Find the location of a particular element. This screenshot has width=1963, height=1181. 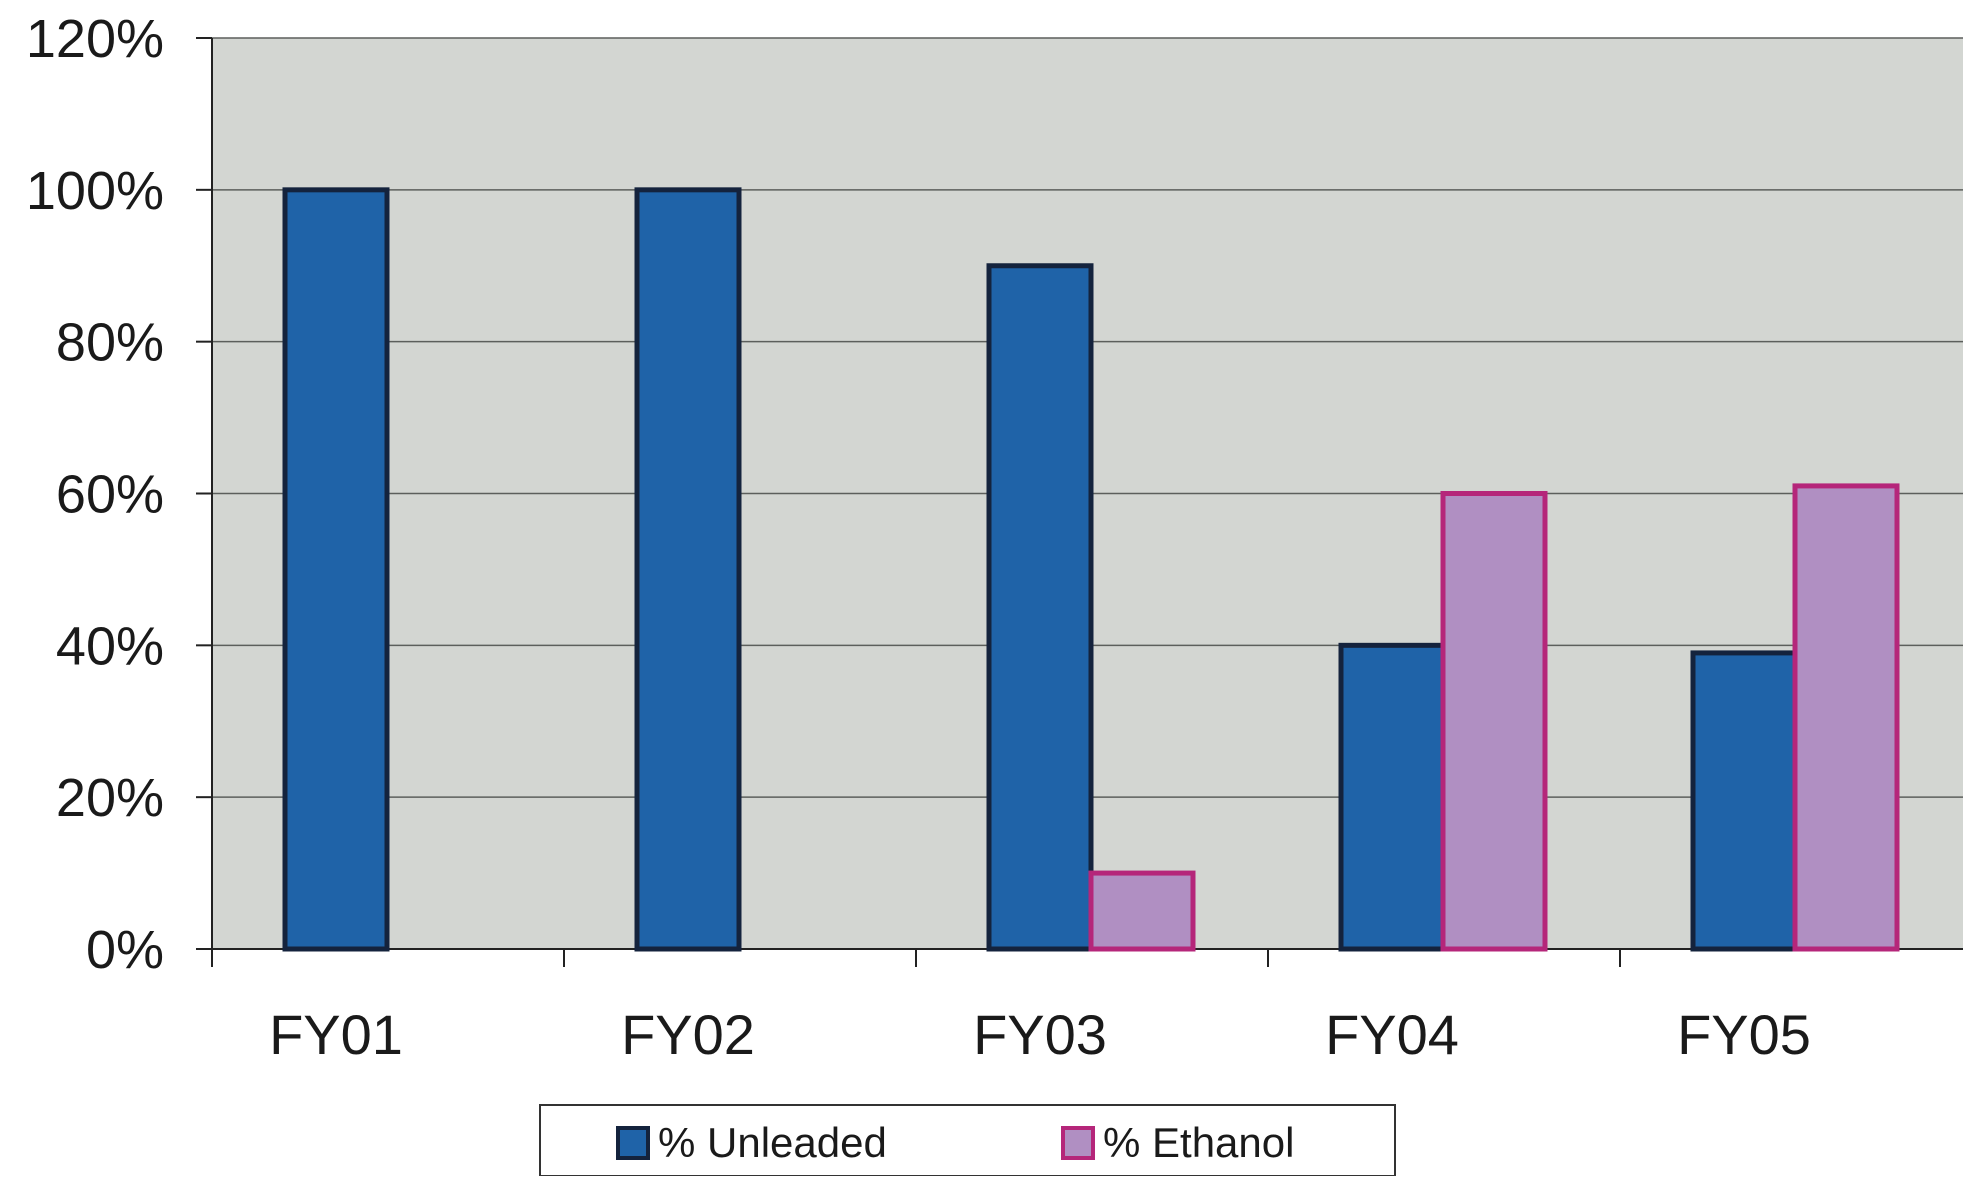

y-tick-label: 120% is located at coordinates (95, 39).